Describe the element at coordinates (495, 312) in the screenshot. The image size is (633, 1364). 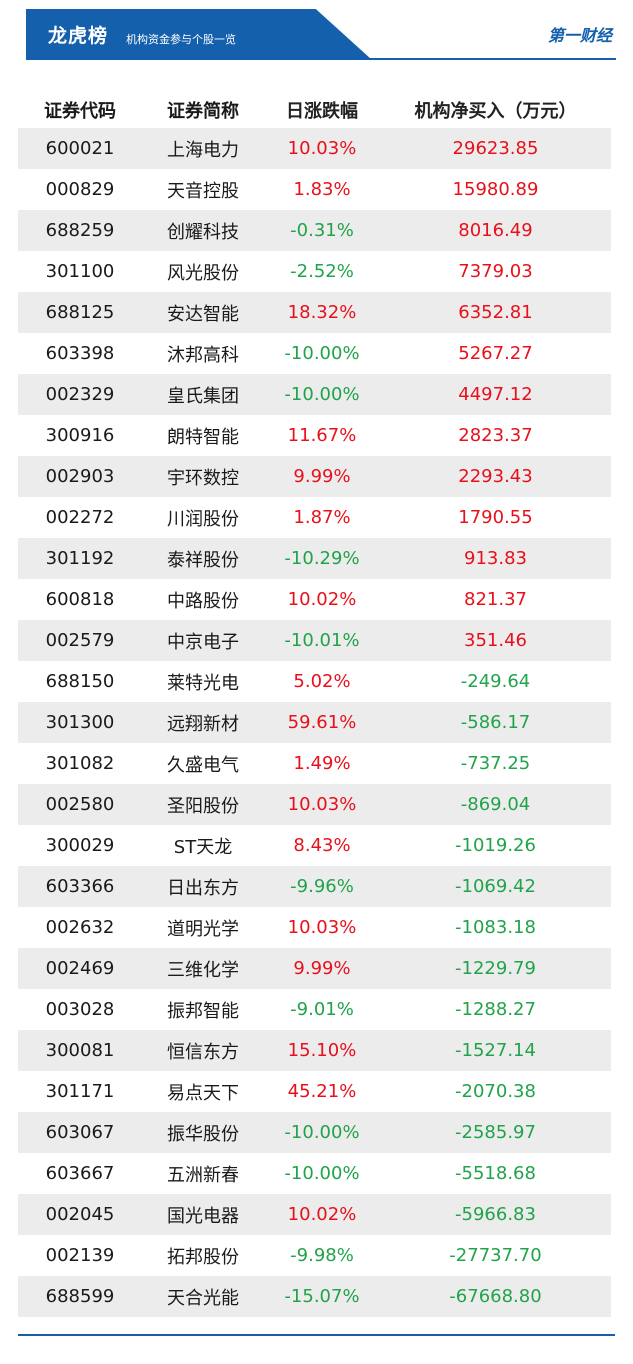
I see `cell-net-buy: 6352.81` at that location.